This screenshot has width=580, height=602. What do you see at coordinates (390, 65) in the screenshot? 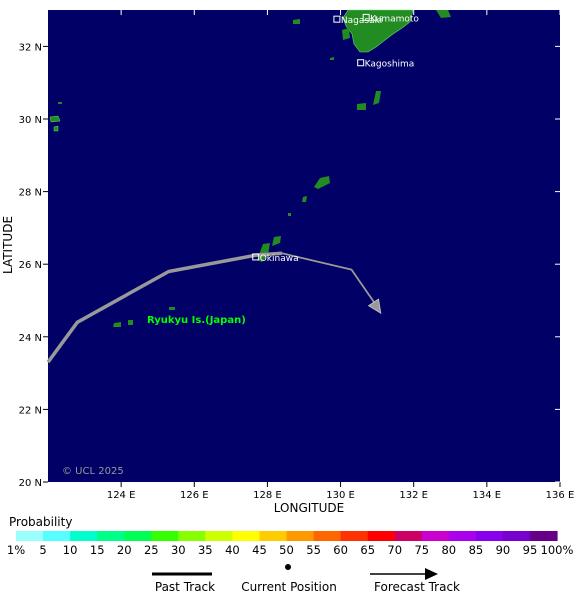
I see `city-label: Kagoshima` at bounding box center [390, 65].